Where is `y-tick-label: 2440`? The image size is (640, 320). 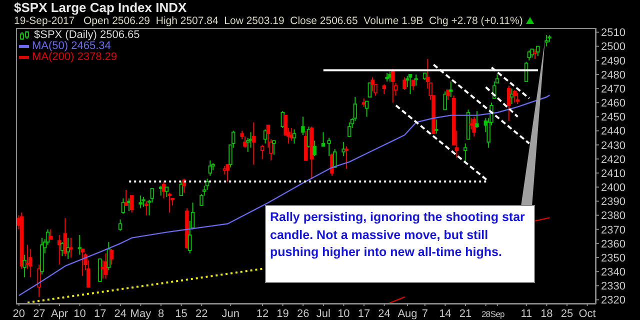 y-tick-label: 2440 is located at coordinates (613, 132).